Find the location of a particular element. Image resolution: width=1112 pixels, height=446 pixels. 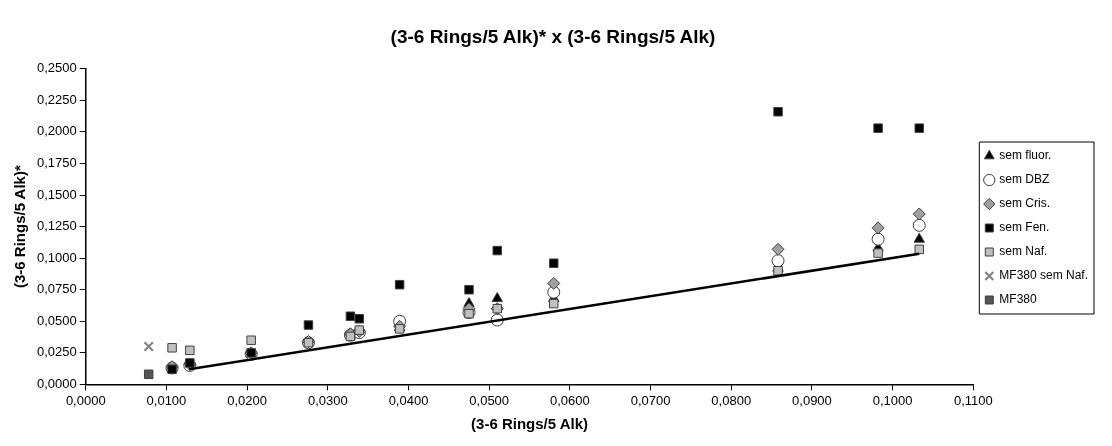

legend-label: MF380 is located at coordinates (1018, 299).